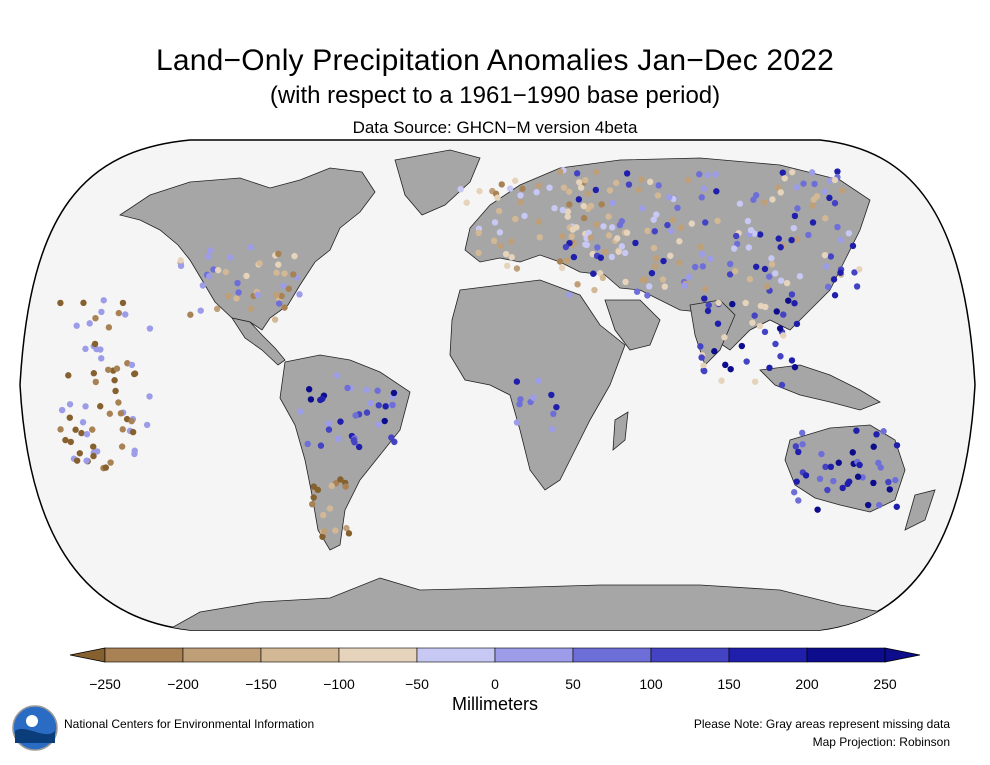 Image resolution: width=990 pixels, height=765 pixels. What do you see at coordinates (620, 431) in the screenshot?
I see `madagascar` at bounding box center [620, 431].